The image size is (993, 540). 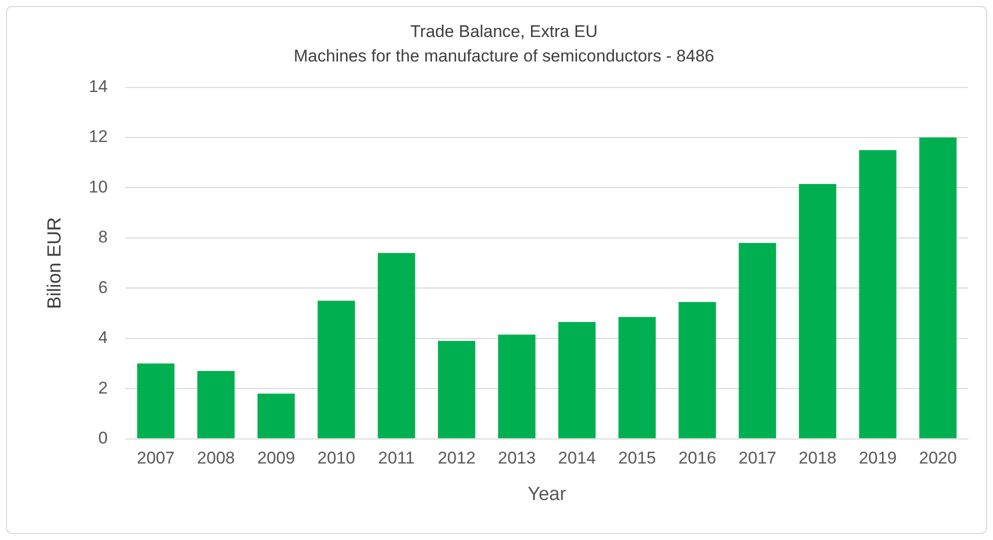 I want to click on x-axis-title: Year, so click(x=547, y=494).